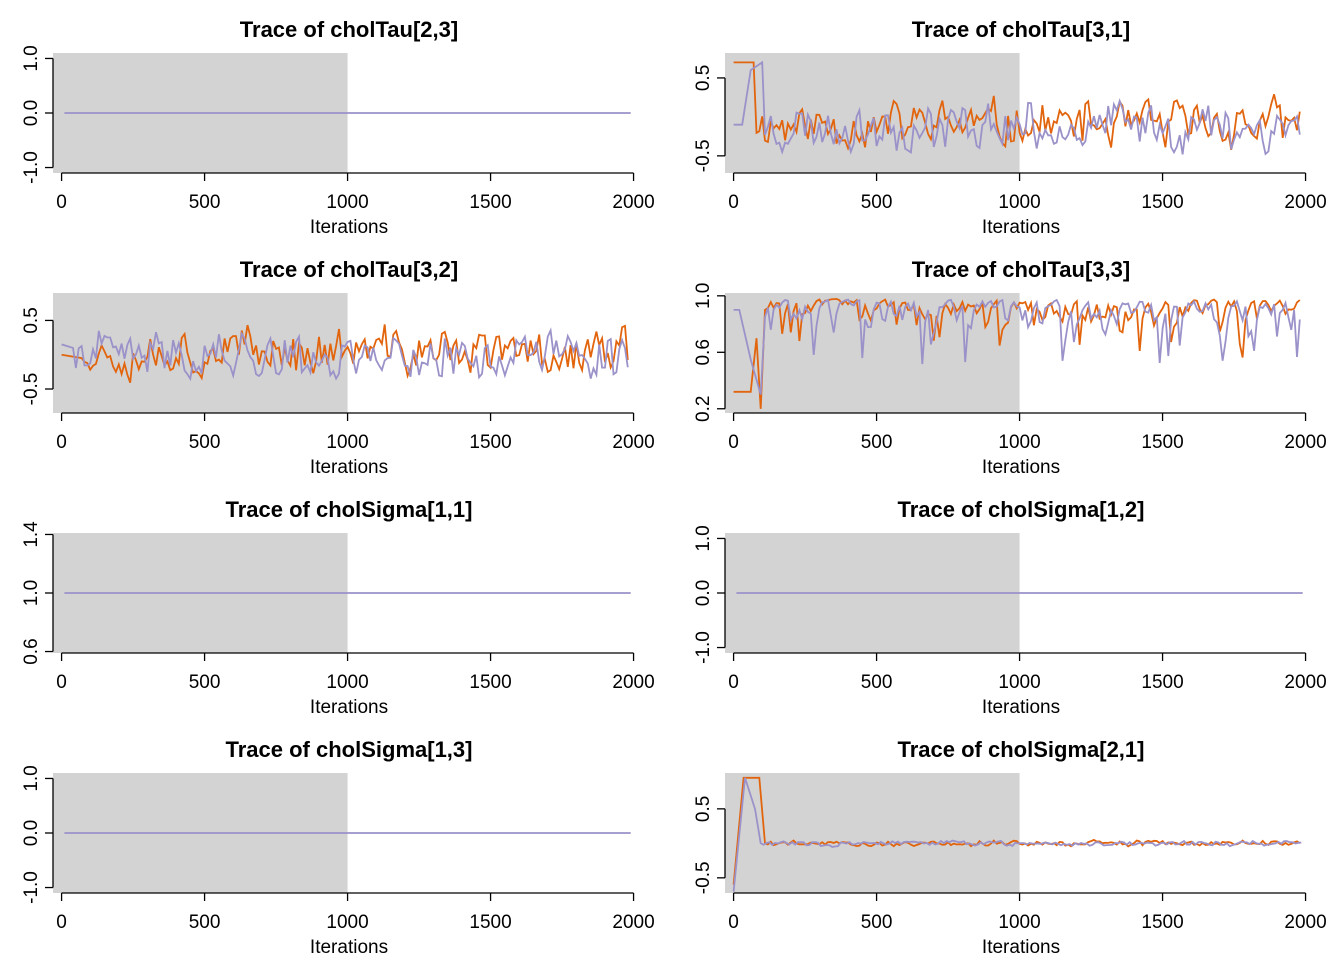  What do you see at coordinates (349, 269) in the screenshot?
I see `panel-title: Trace of cholTau[3,2]` at bounding box center [349, 269].